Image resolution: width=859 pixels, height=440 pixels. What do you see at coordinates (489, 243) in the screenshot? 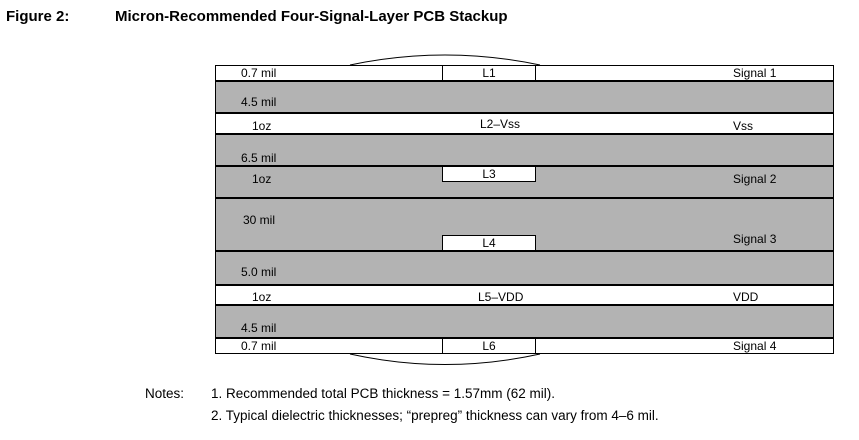
I see `layer-box-l4: L4` at bounding box center [489, 243].